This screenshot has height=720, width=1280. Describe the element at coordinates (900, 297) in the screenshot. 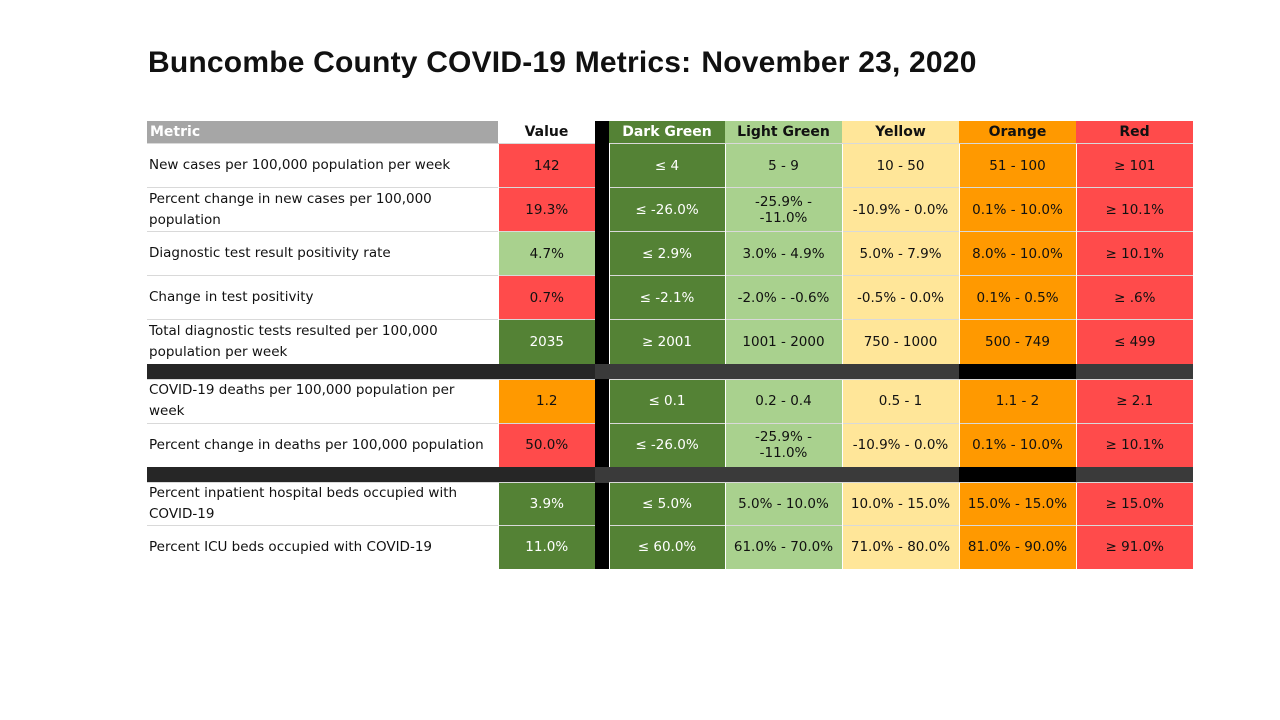

I see `threshold-cell: -0.5% - 0.0%` at that location.